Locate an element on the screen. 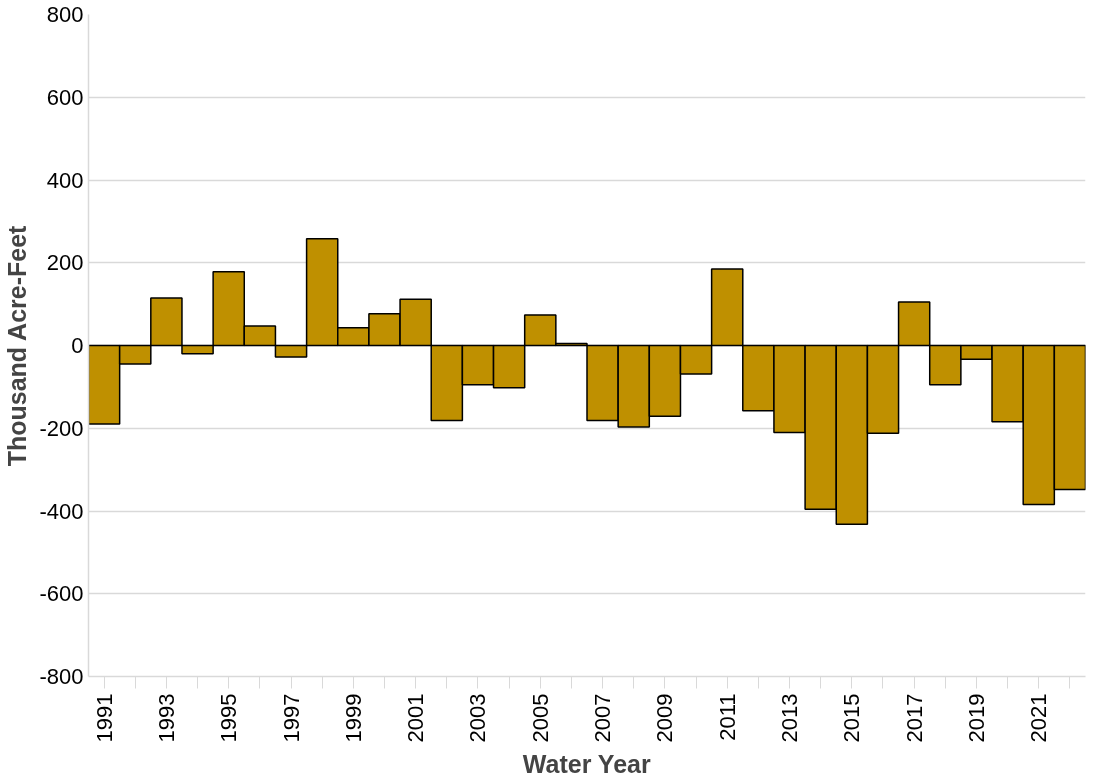 The width and height of the screenshot is (1099, 781). x-tick-label: 2005 is located at coordinates (540, 718).